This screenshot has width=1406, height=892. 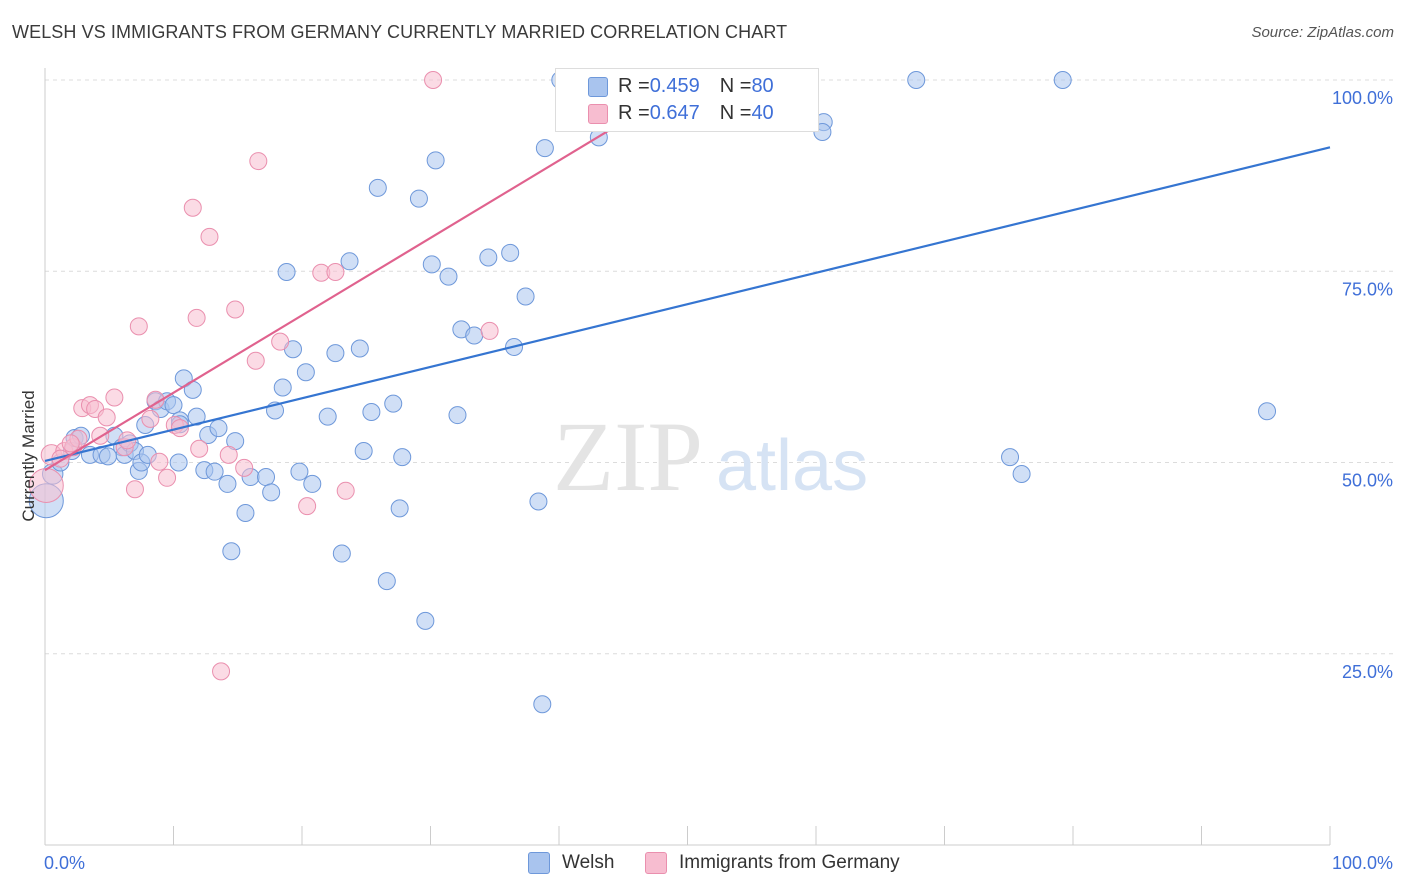 What do you see at coordinates (598, 114) in the screenshot?
I see `germany-swatch` at bounding box center [598, 114].